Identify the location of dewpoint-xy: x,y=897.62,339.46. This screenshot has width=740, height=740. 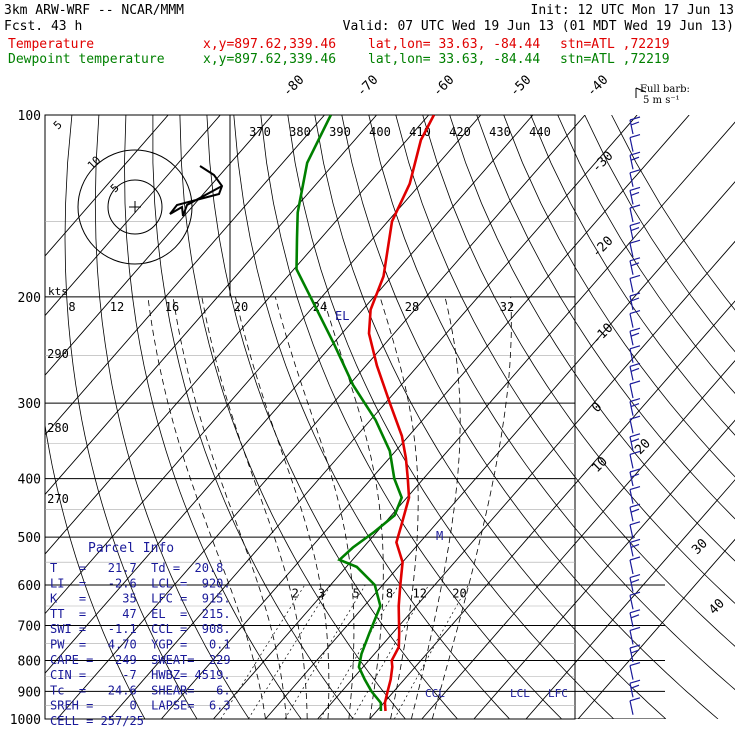
(269, 59).